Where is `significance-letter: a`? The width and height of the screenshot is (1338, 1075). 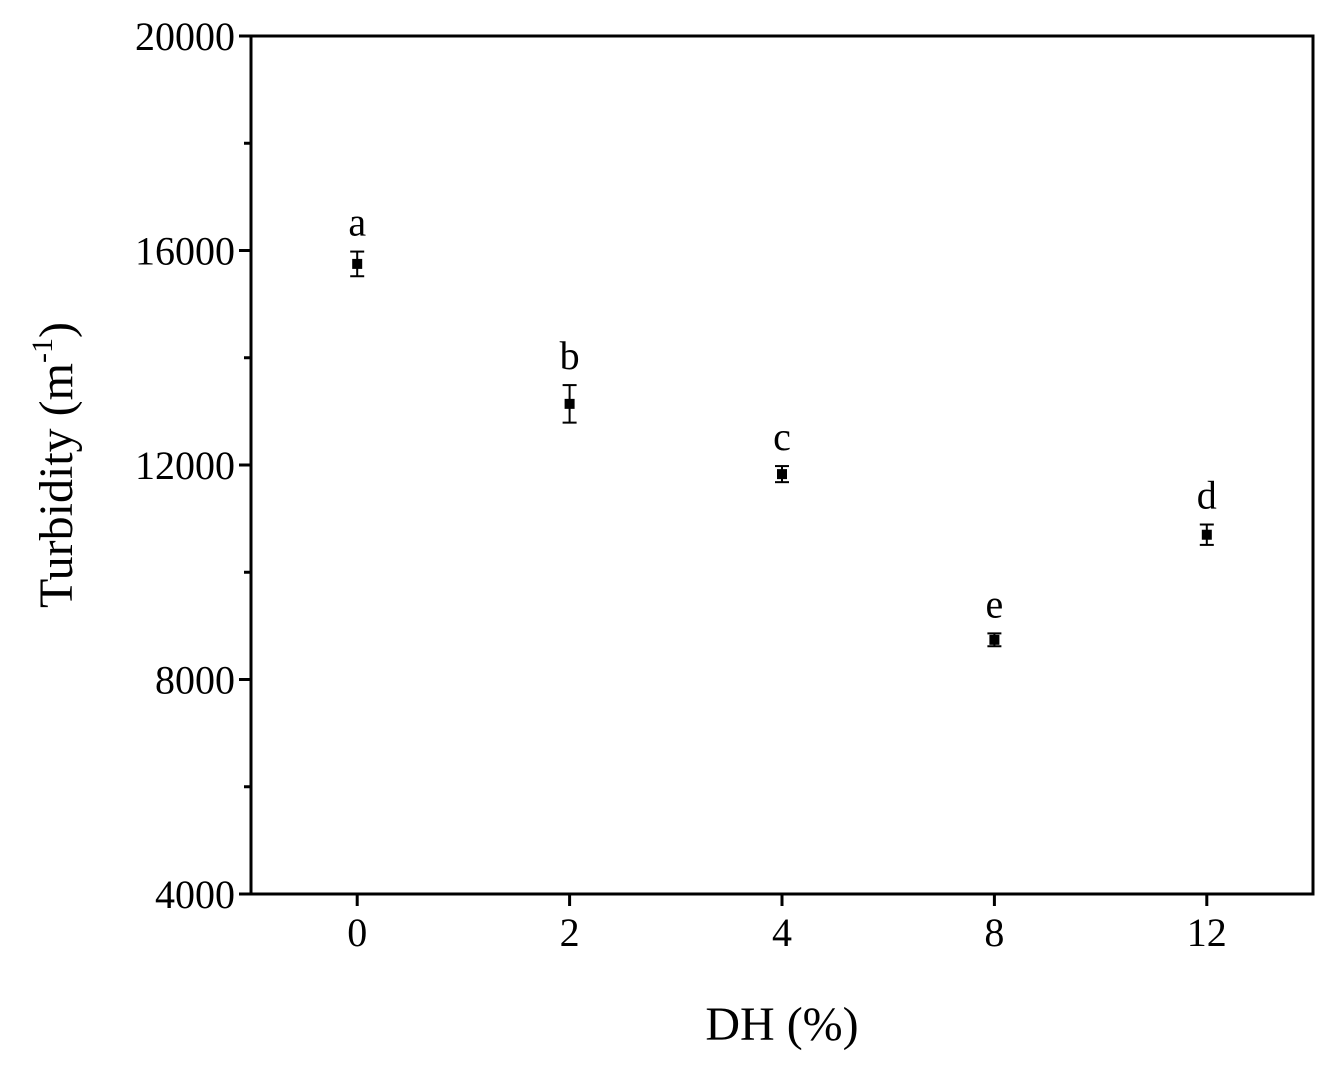 significance-letter: a is located at coordinates (357, 222).